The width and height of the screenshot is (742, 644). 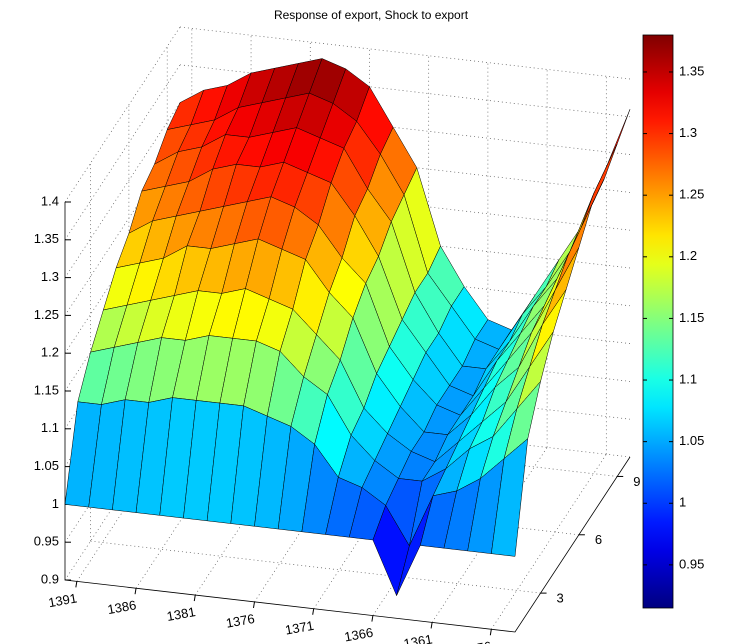 I want to click on chart-title: Response of export, Shock to export, so click(x=371, y=15).